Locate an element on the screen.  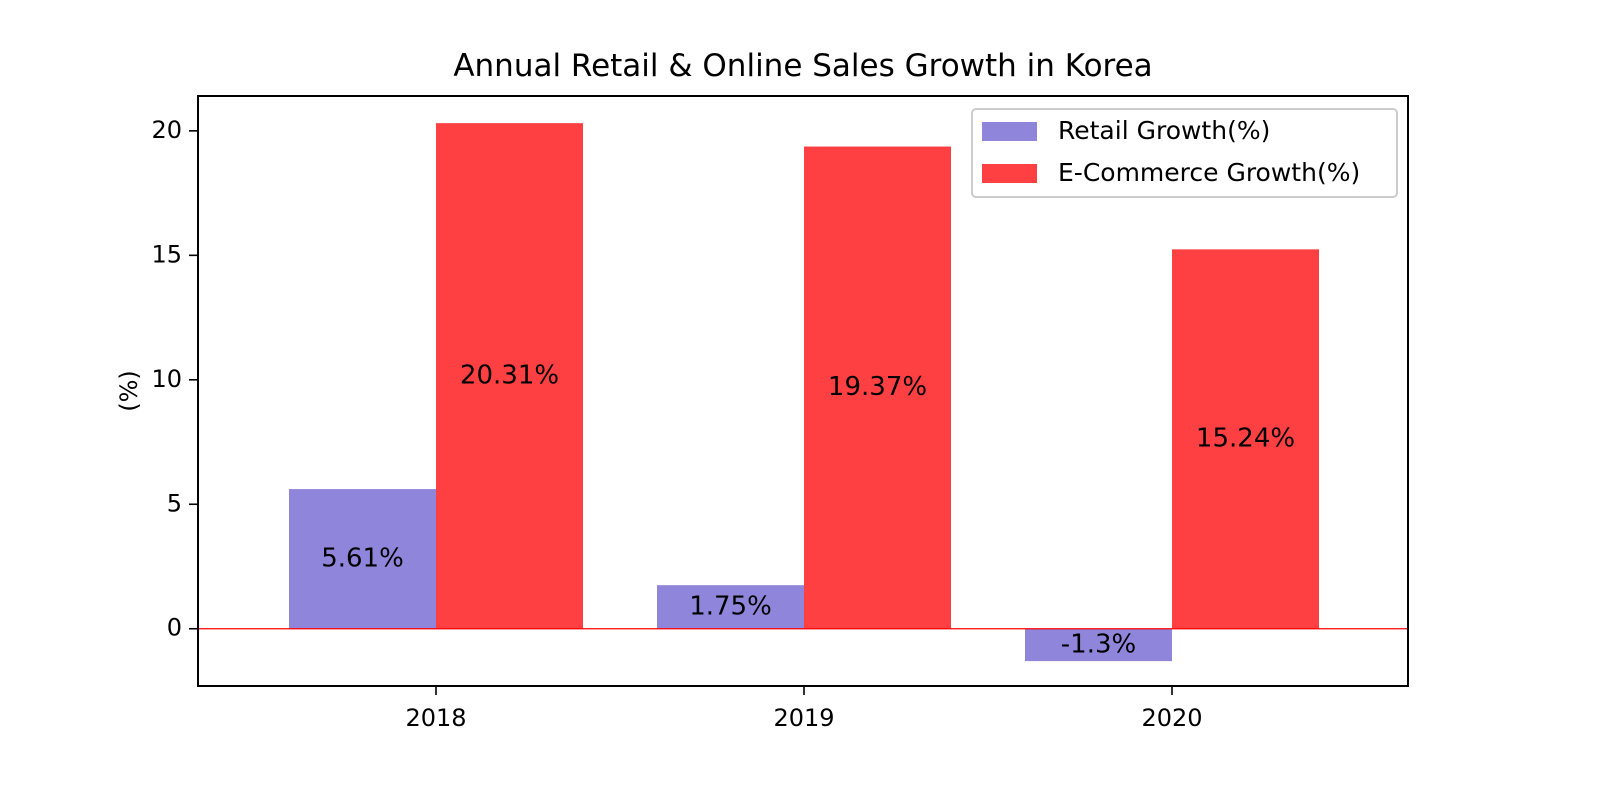
data-label-ecommerce-2019: 19.37% is located at coordinates (877, 387).